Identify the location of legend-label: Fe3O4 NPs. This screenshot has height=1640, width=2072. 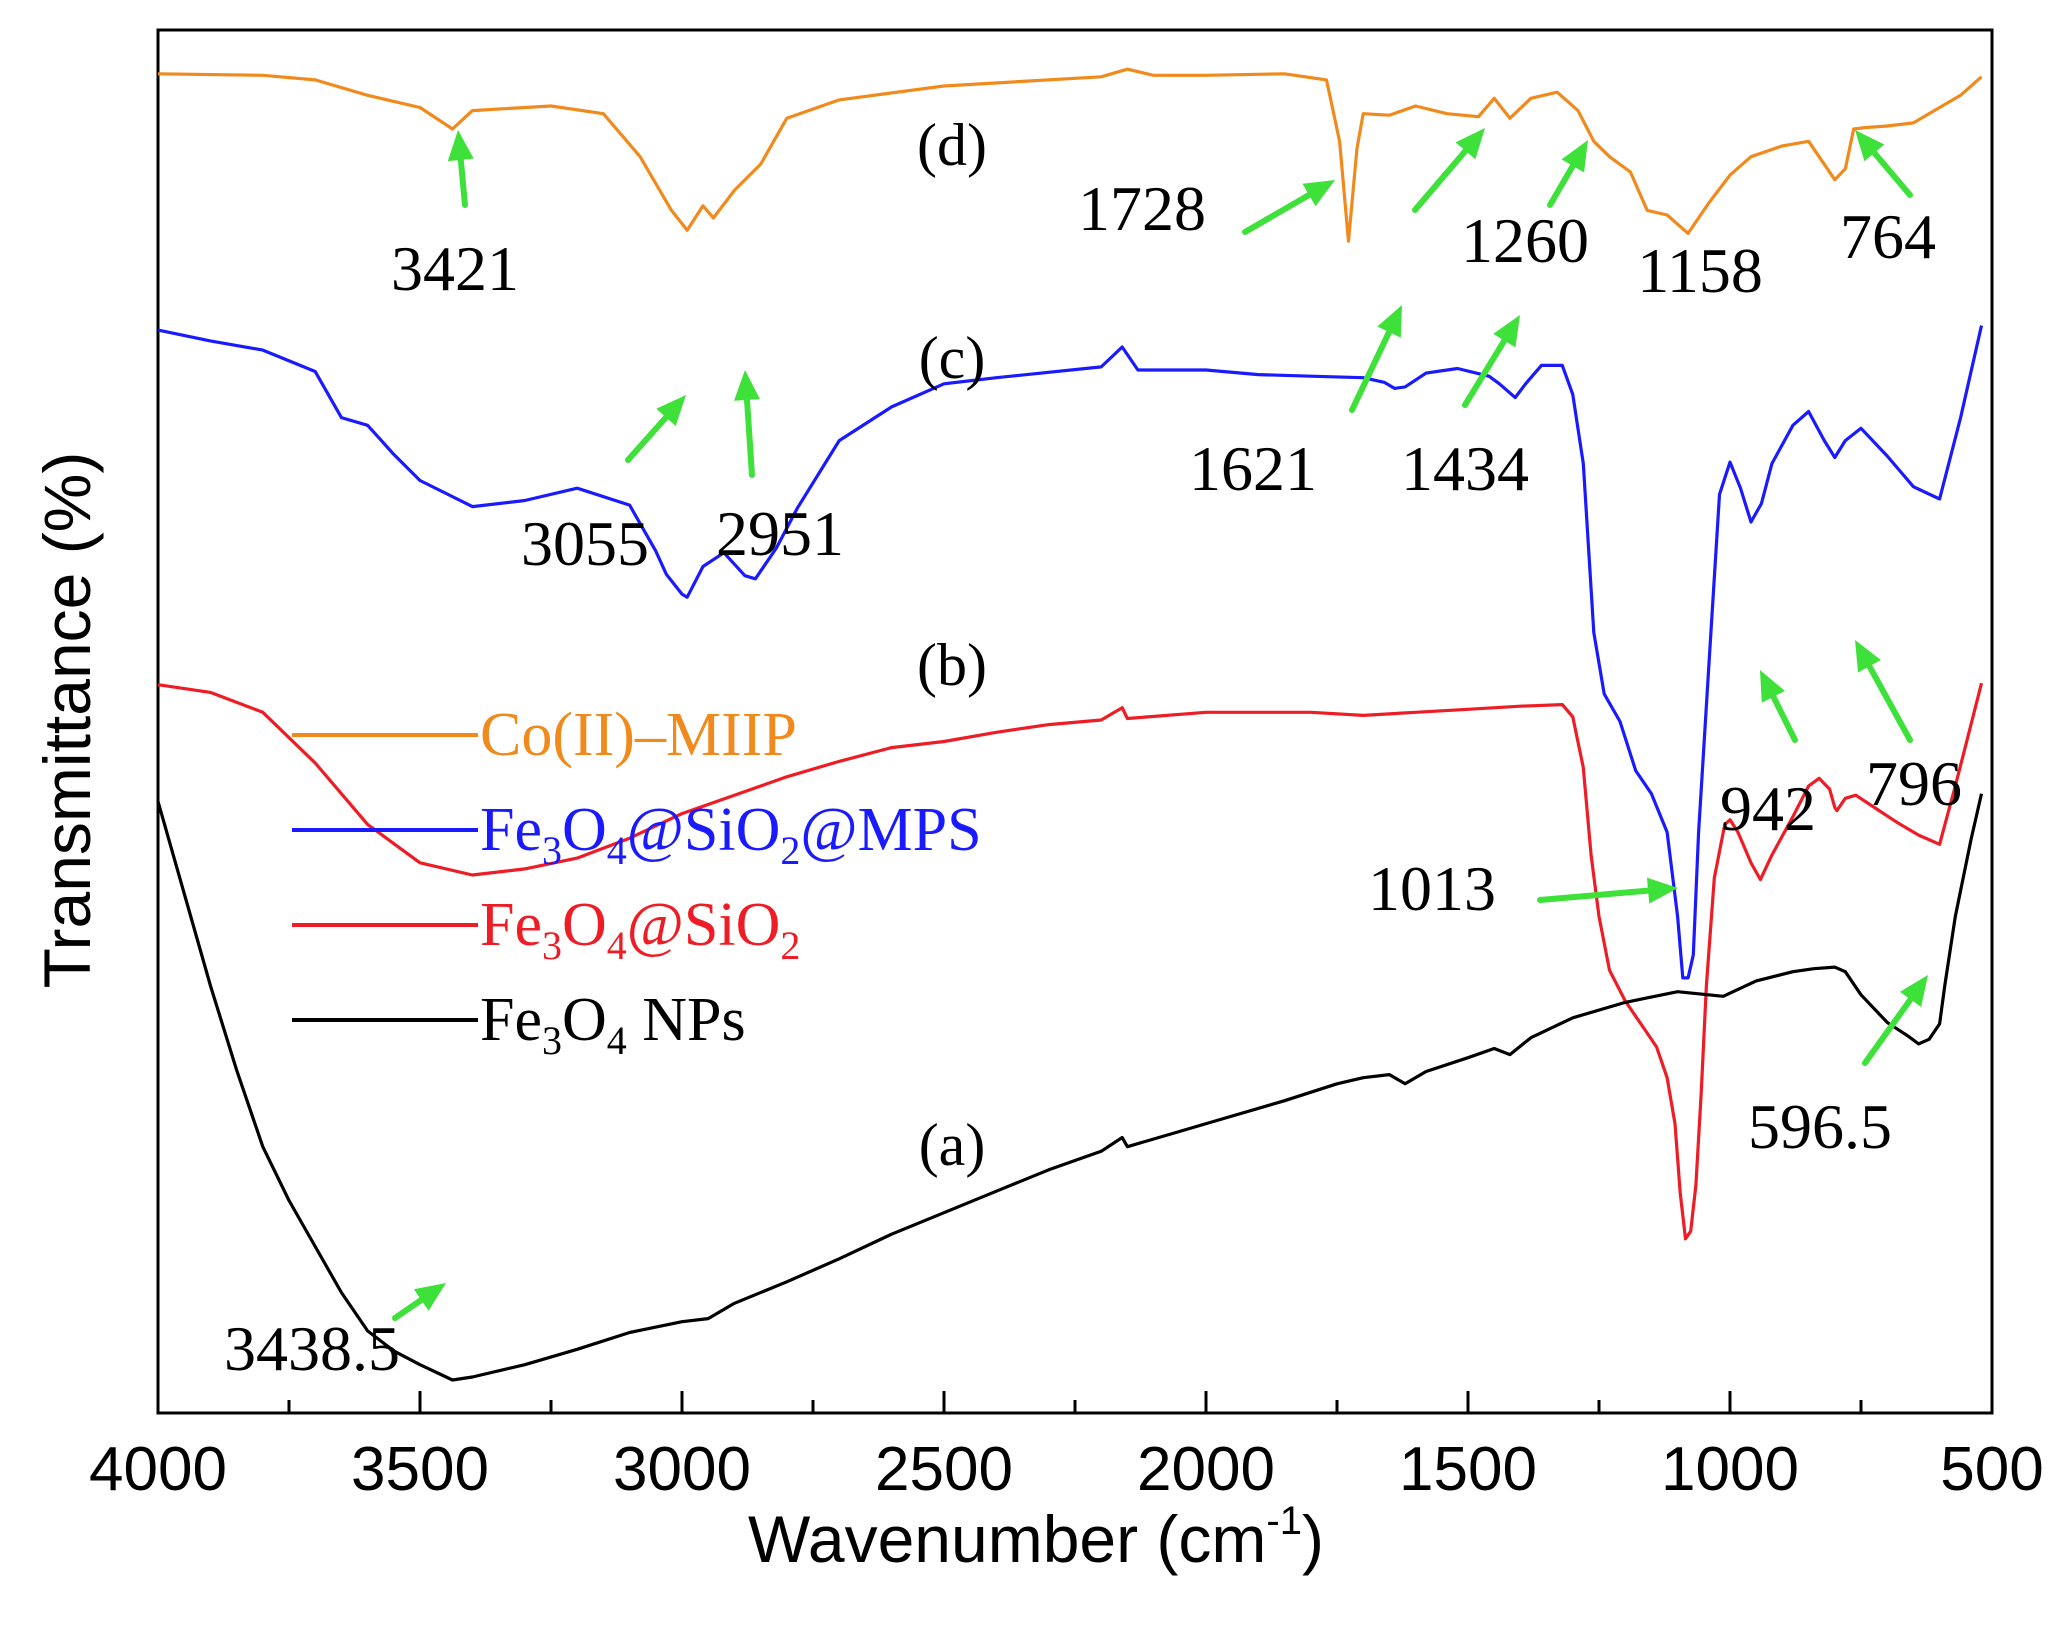
(613, 1024).